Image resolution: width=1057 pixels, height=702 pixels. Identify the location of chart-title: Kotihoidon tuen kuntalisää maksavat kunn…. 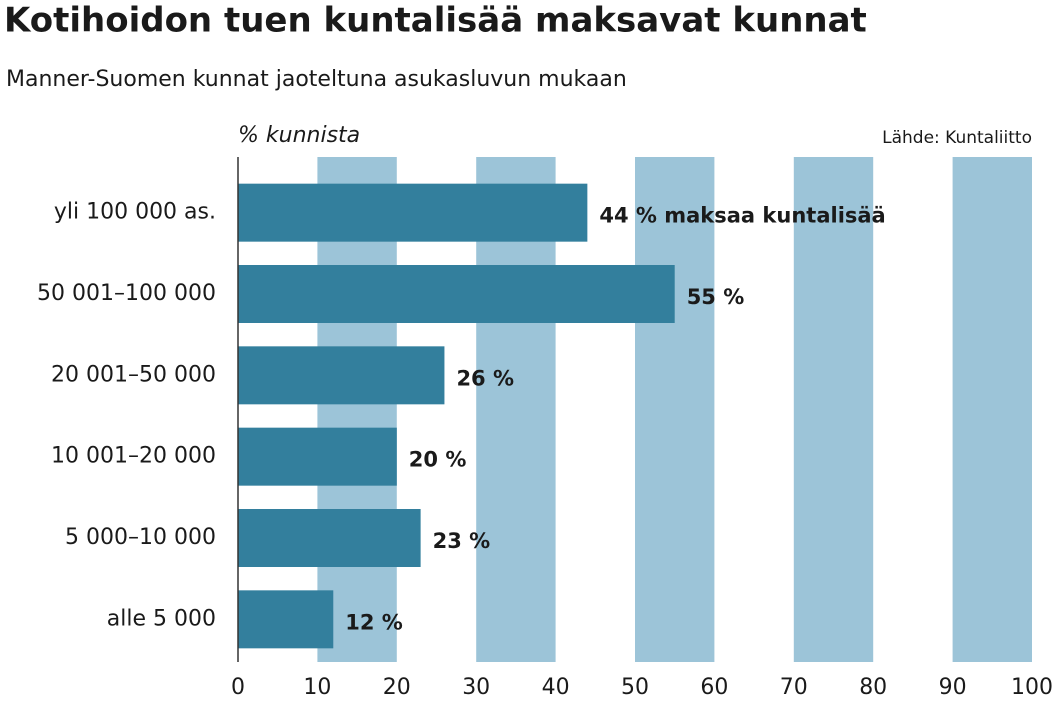
(435, 21).